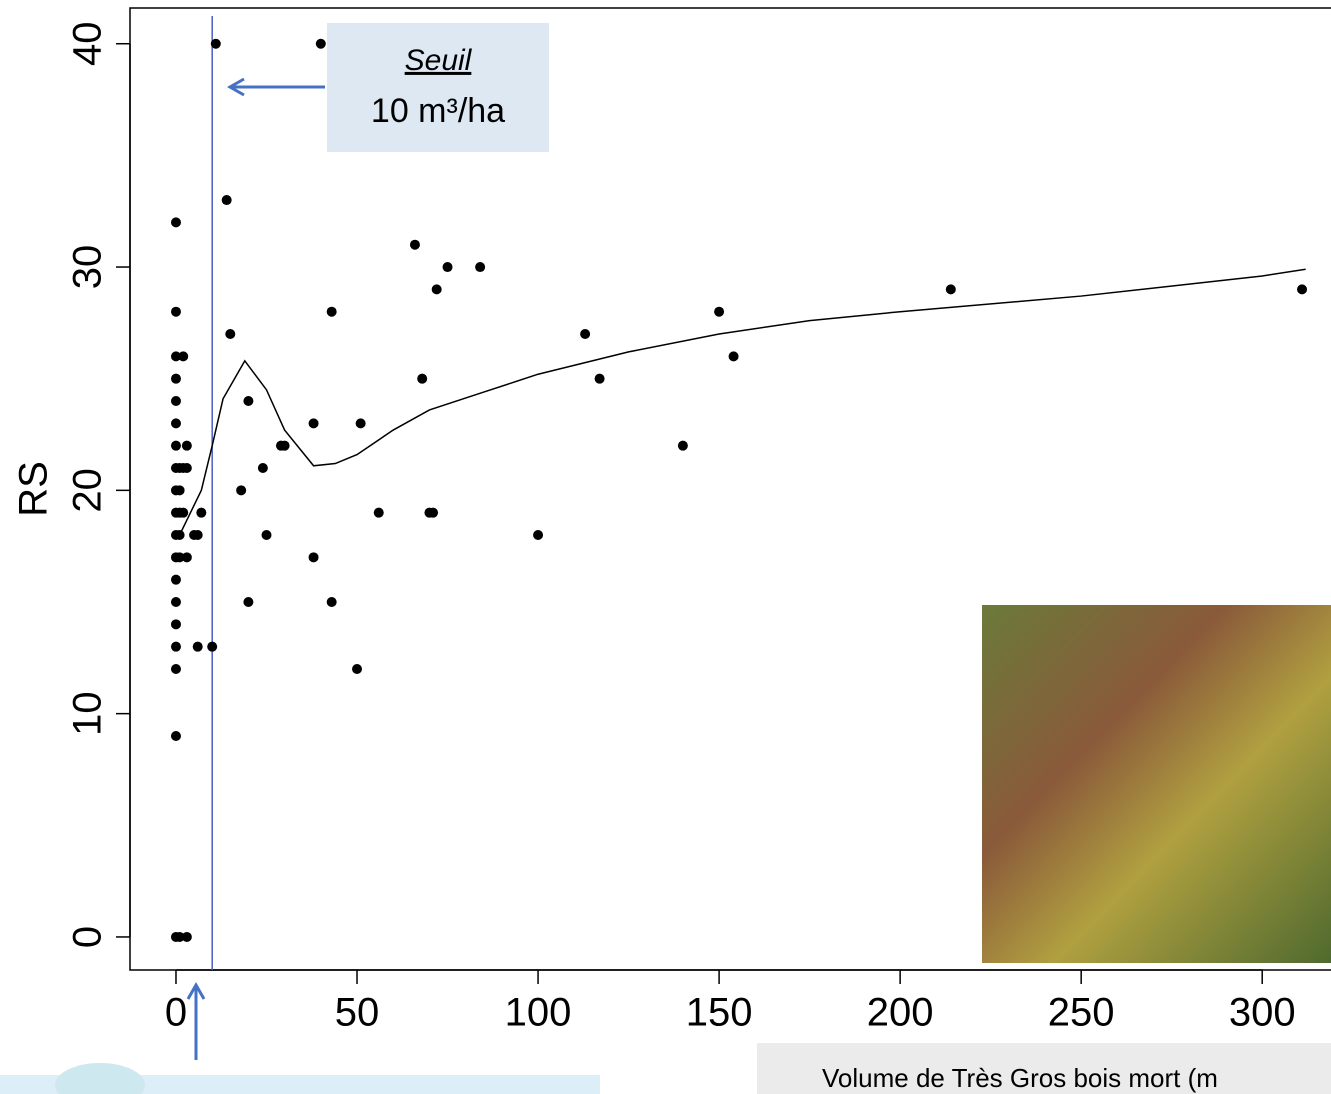 The height and width of the screenshot is (1094, 1331). Describe the element at coordinates (88, 43) in the screenshot. I see `y-tick-label: 40` at that location.